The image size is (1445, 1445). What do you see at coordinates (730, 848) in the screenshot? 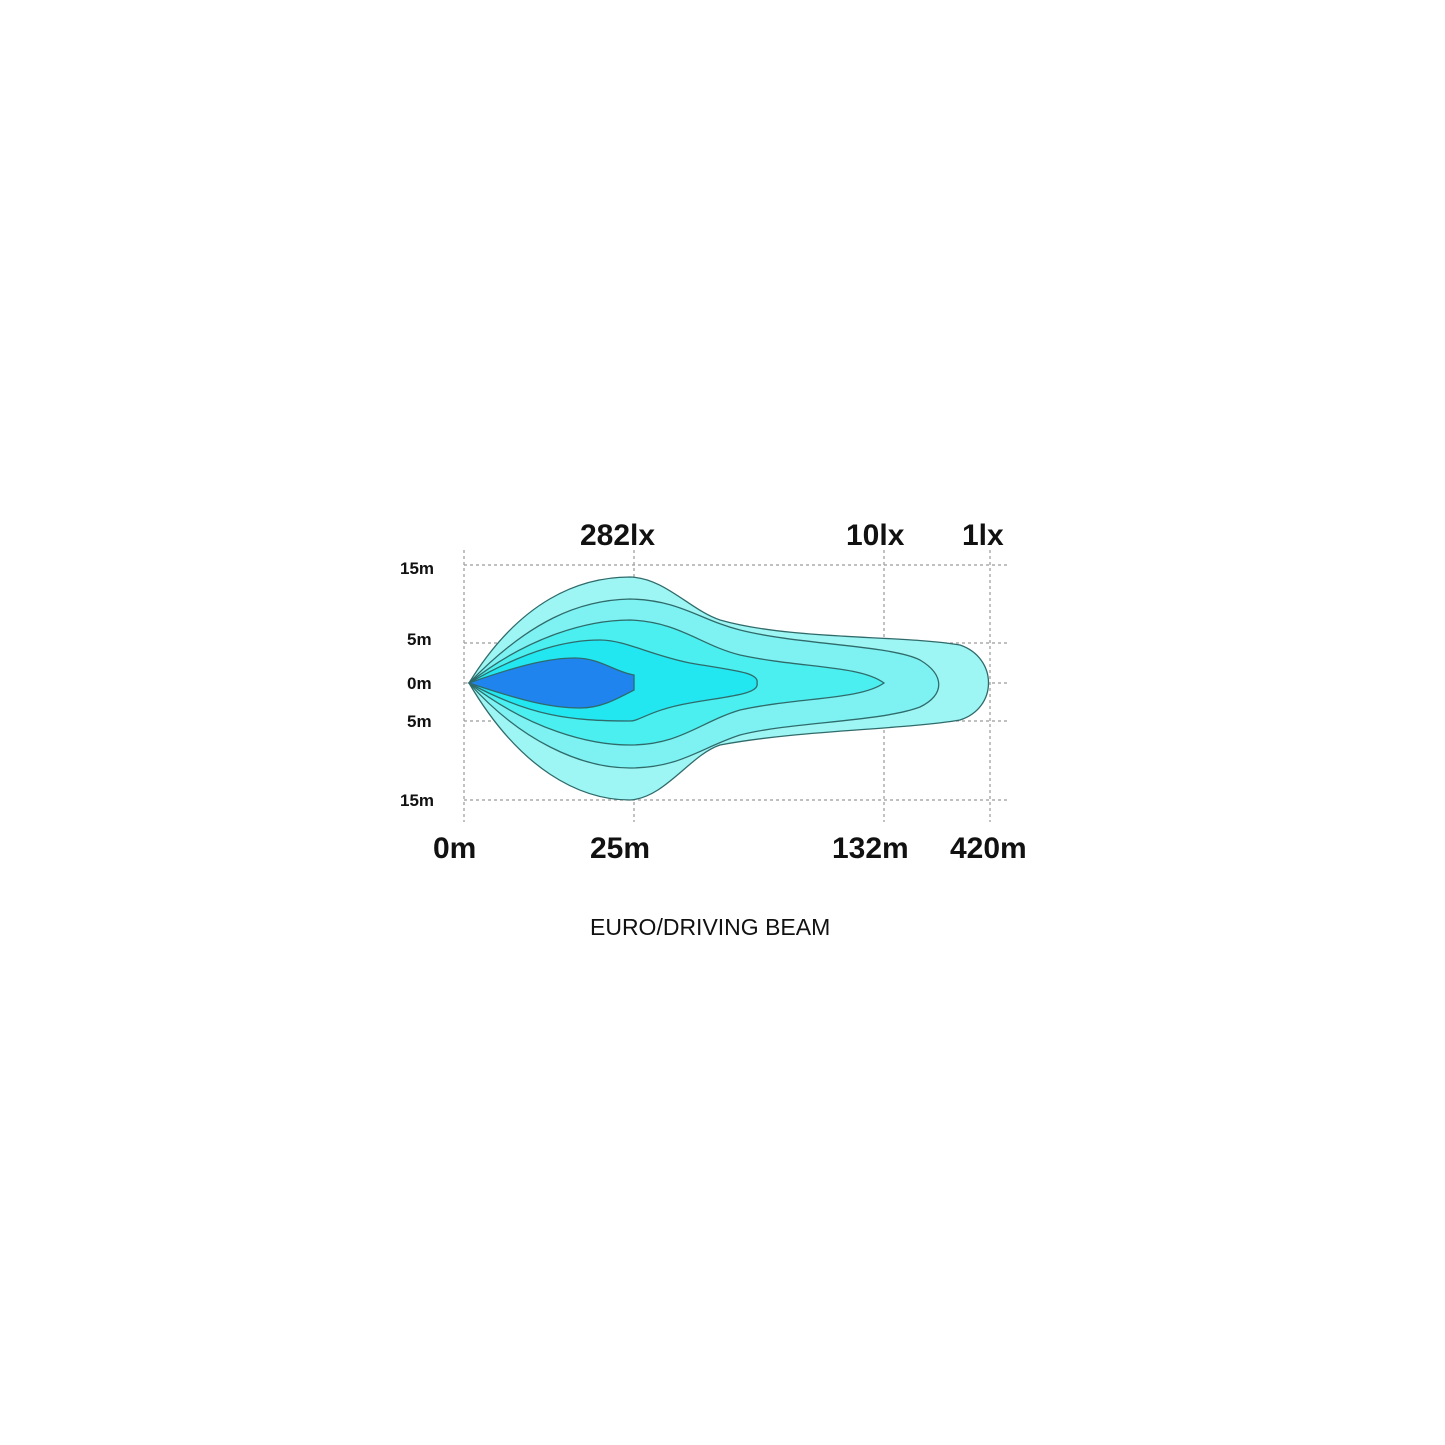
I see `x-axis-ticks: 0m 25m 132m 420m` at bounding box center [730, 848].